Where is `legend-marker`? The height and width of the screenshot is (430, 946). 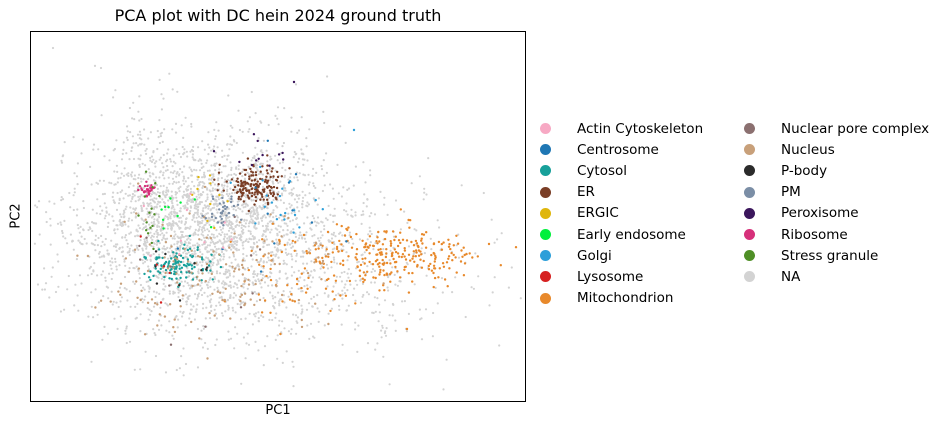 legend-marker is located at coordinates (749, 277).